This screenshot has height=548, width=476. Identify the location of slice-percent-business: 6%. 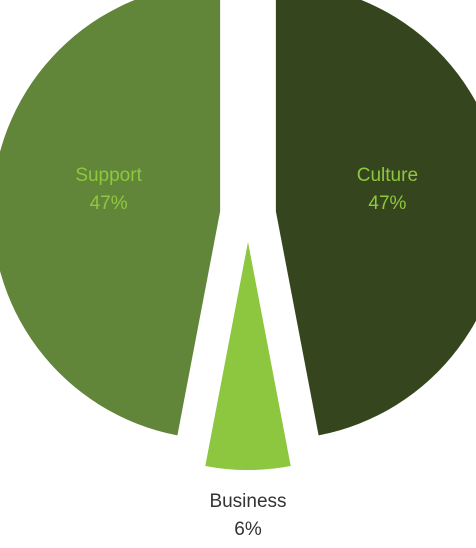
(248, 529).